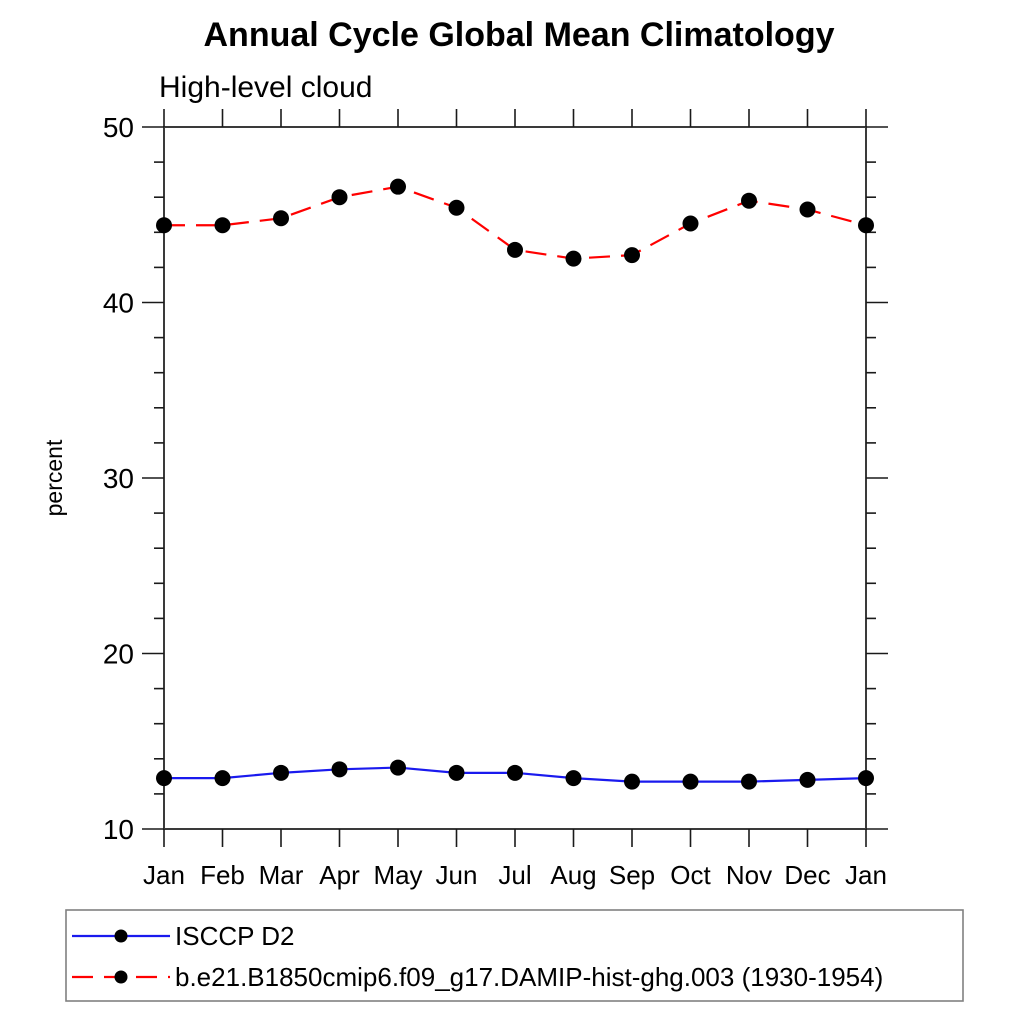 This screenshot has width=1024, height=1024. What do you see at coordinates (397, 875) in the screenshot?
I see `x-tick-label: May` at bounding box center [397, 875].